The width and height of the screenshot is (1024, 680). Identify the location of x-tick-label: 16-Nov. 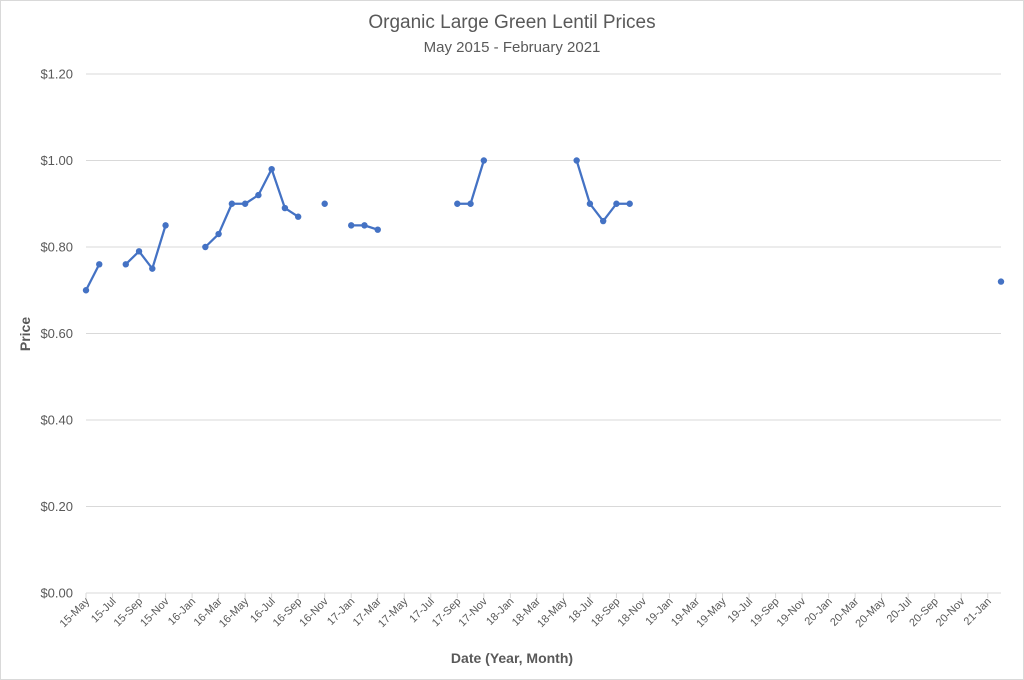
(314, 612).